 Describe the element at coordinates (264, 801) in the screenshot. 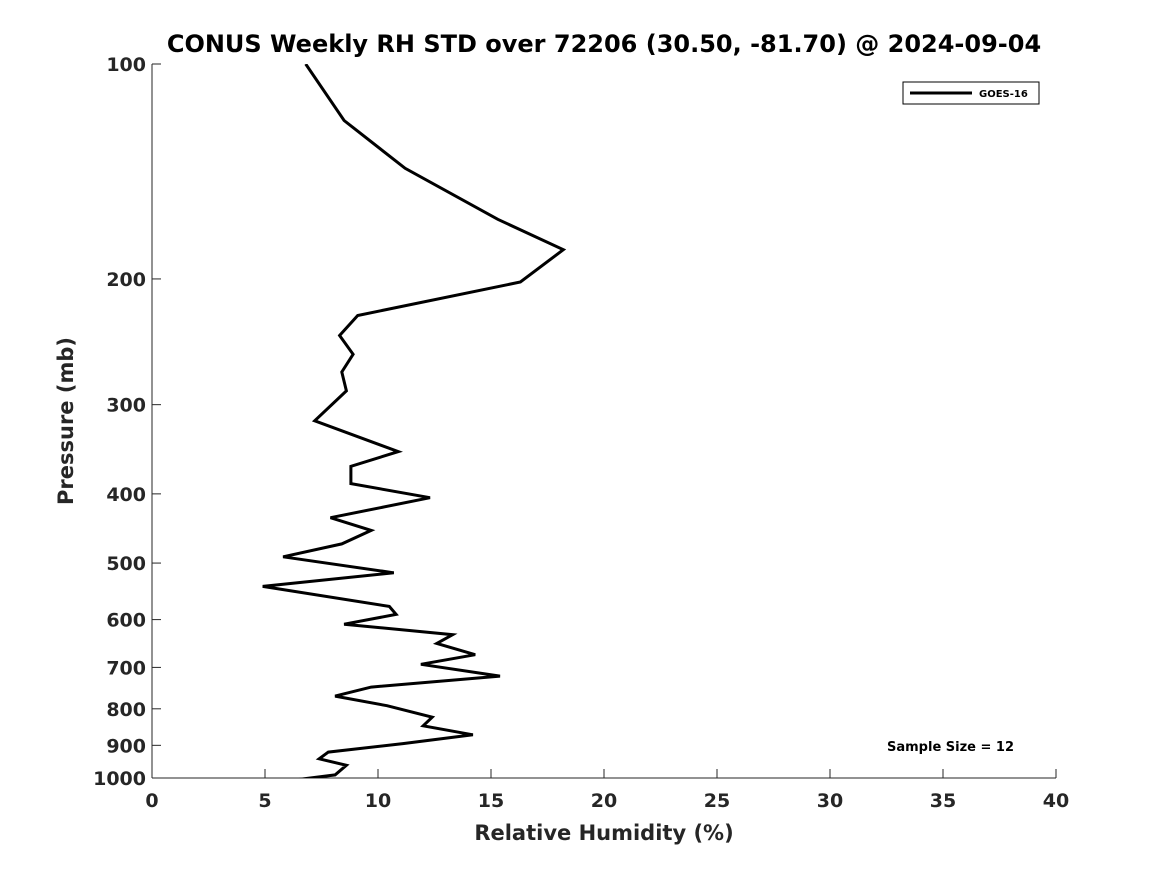

I see `x-tick-label: 5` at that location.